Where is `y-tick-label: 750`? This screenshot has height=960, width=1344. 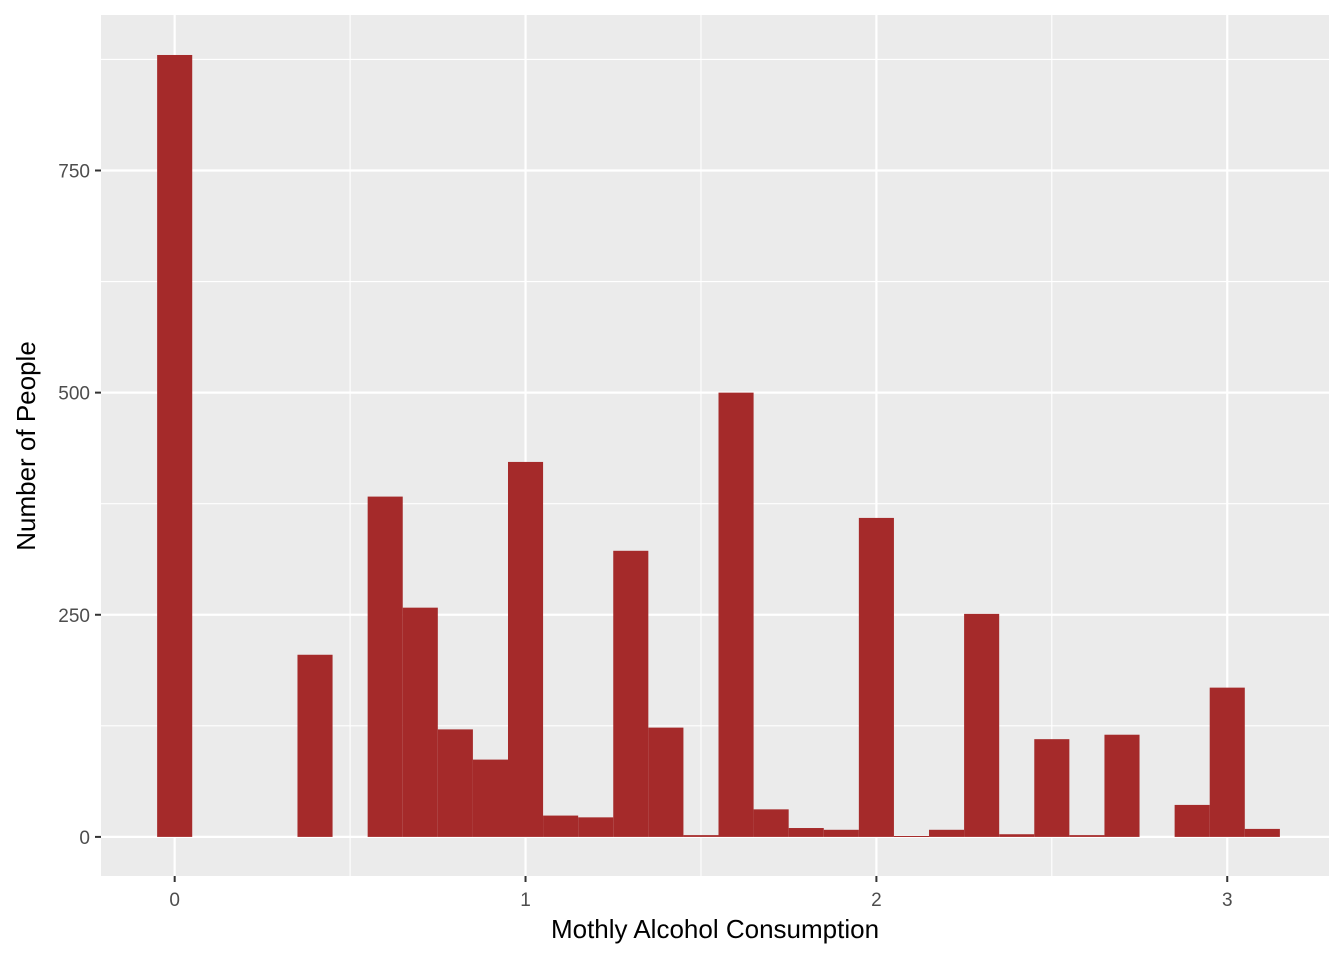 y-tick-label: 750 is located at coordinates (74, 171).